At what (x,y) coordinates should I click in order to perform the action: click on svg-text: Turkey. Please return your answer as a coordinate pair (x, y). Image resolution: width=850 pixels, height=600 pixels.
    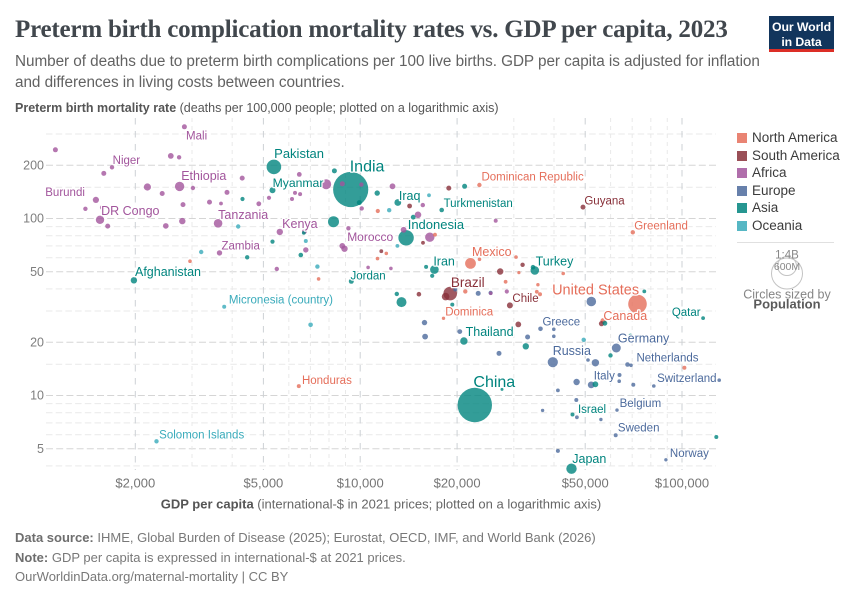
    Looking at the image, I should click on (555, 261).